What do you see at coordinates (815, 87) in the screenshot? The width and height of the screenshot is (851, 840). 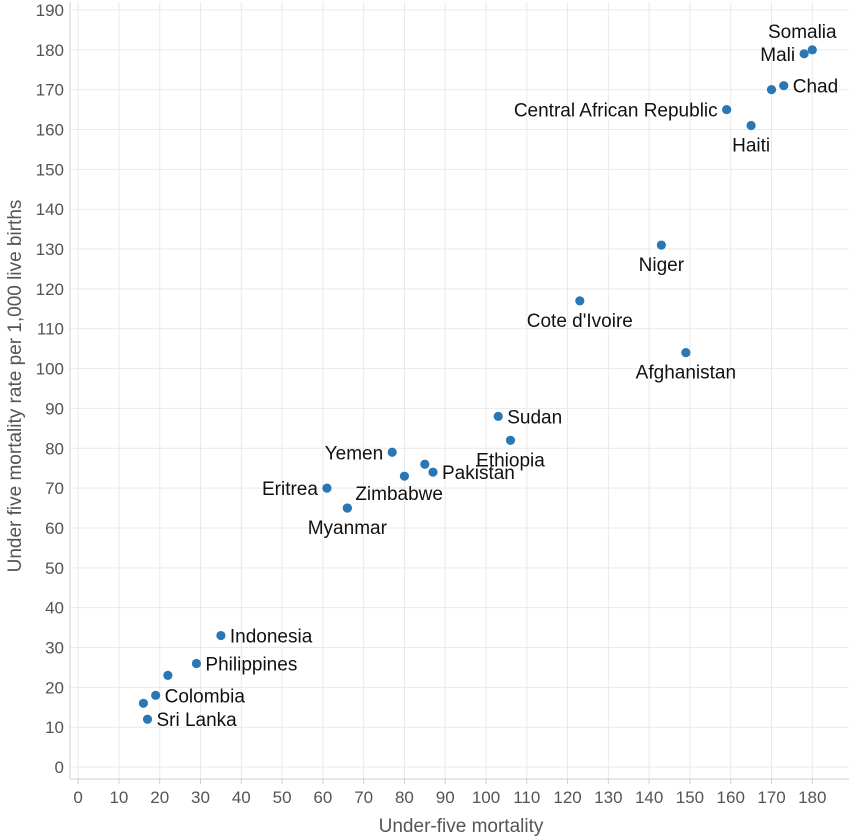 I see `data-label: Chad` at bounding box center [815, 87].